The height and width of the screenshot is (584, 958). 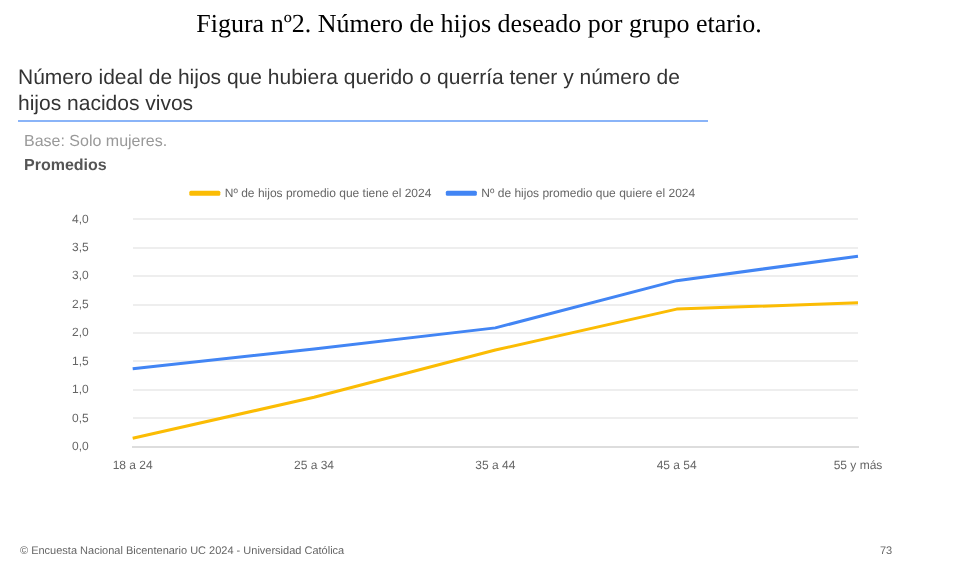 What do you see at coordinates (479, 24) in the screenshot?
I see `chart-title: Figura nº2. Número de hijos deseado por grupo etario.` at bounding box center [479, 24].